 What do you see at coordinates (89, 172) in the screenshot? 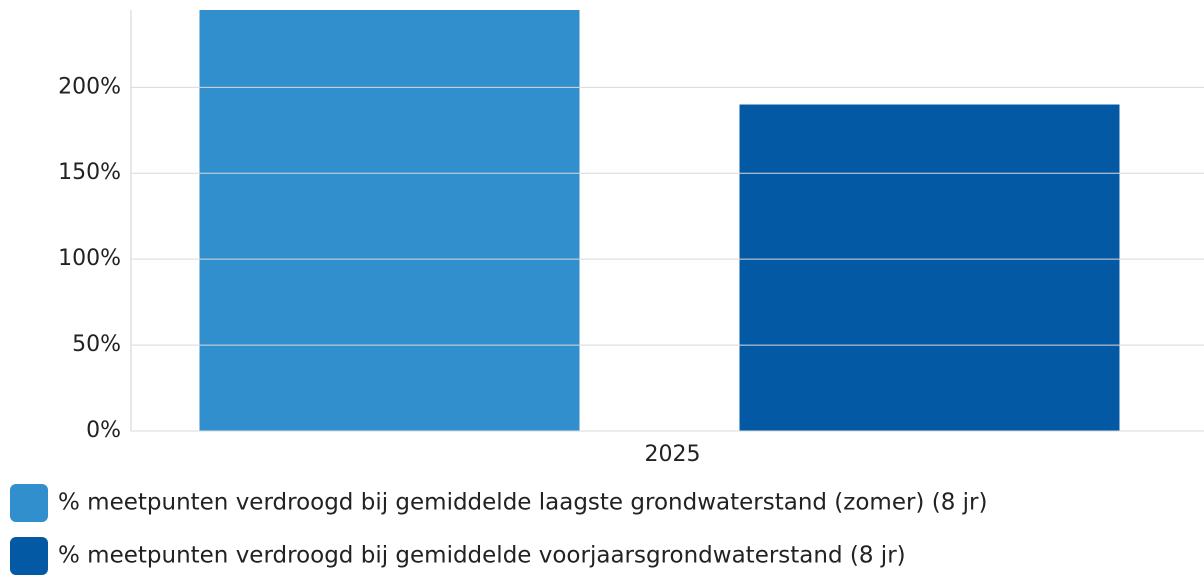
I see `y-tick-label: 150%` at bounding box center [89, 172].